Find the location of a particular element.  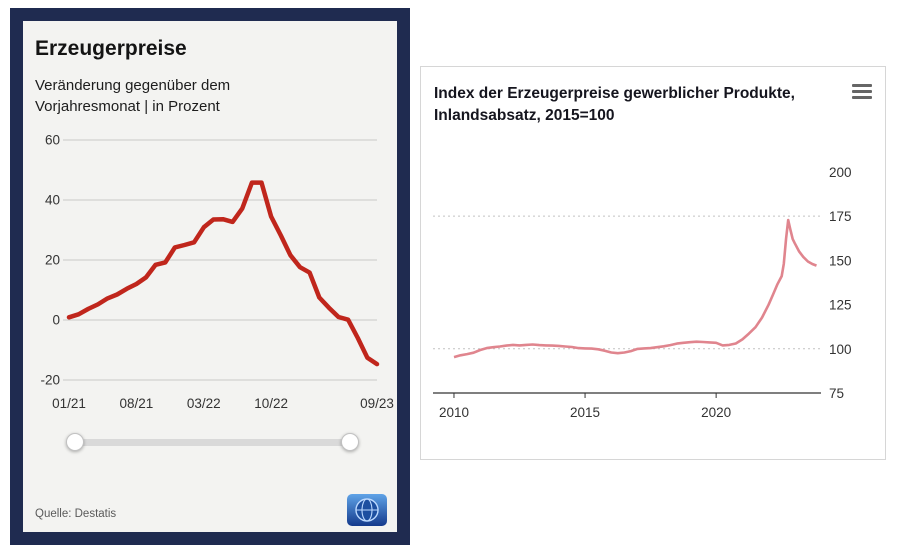

y-tick-label: 0 is located at coordinates (56, 320).